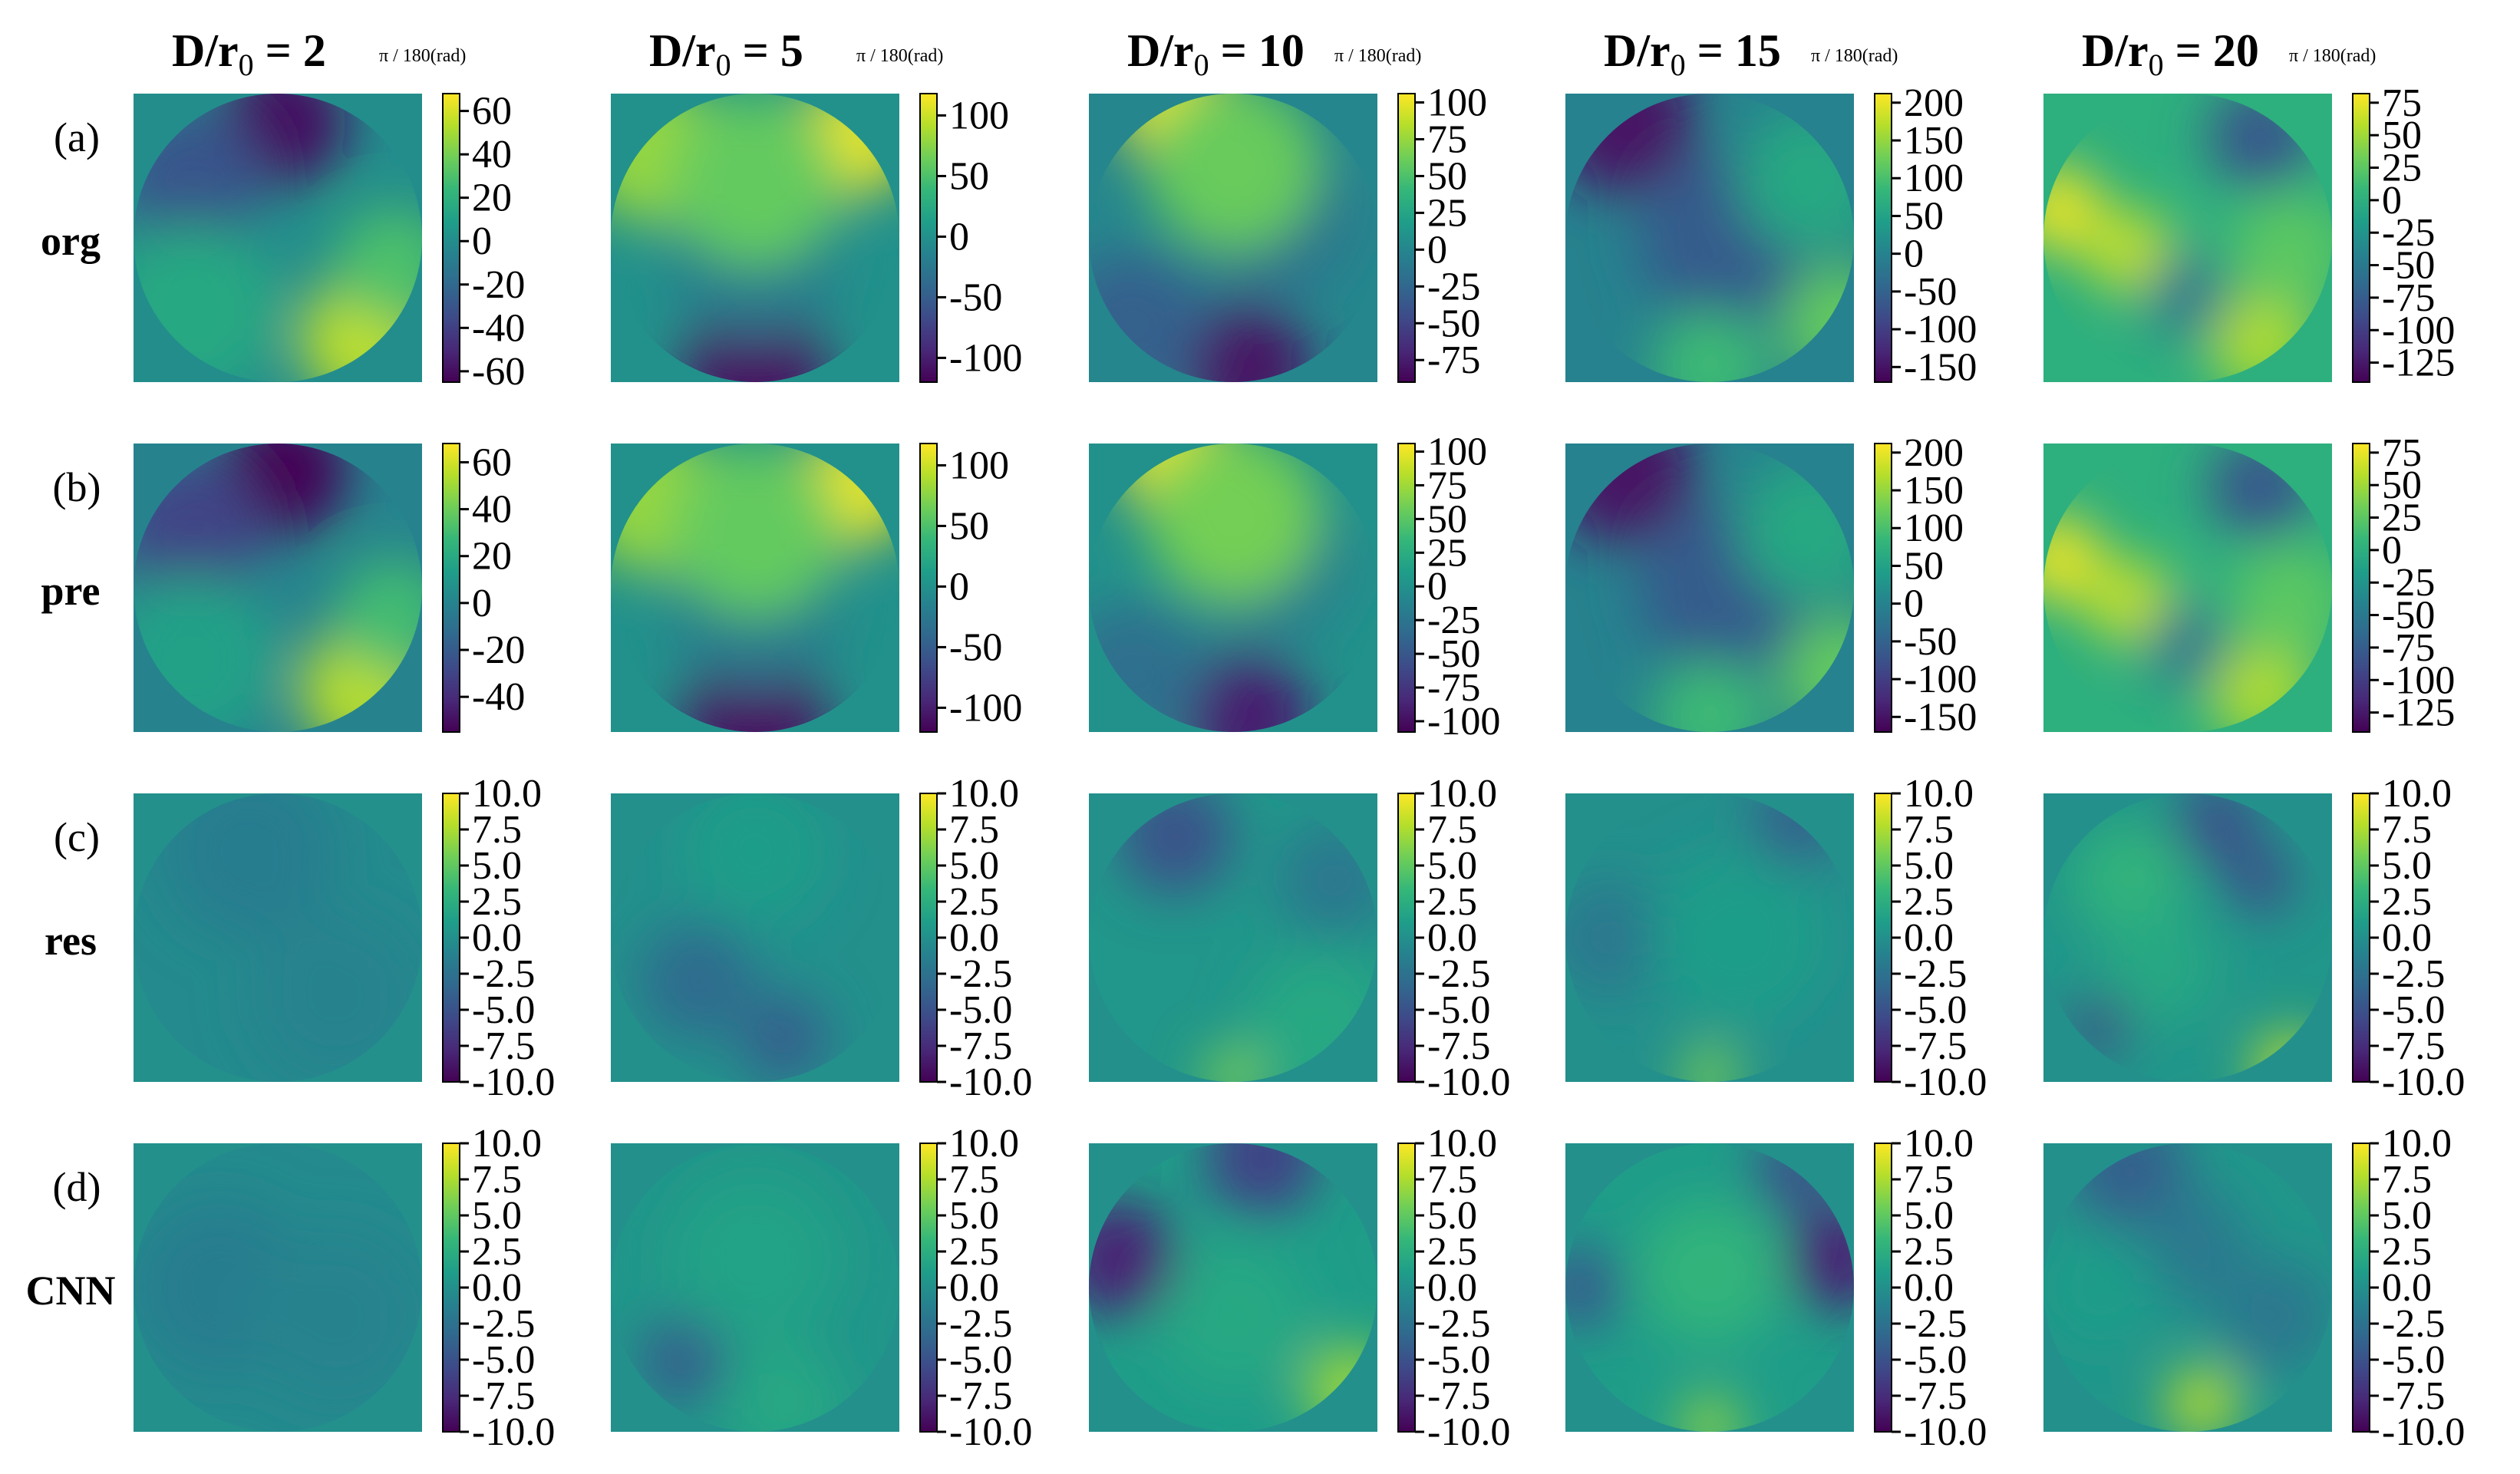 This screenshot has width=2520, height=1474. I want to click on row-letter: (b), so click(77, 487).